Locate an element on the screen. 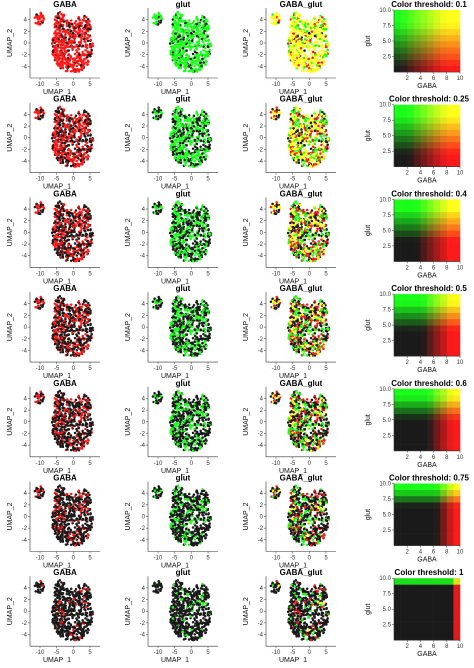  y-tick-label: 0 is located at coordinates (26, 233).